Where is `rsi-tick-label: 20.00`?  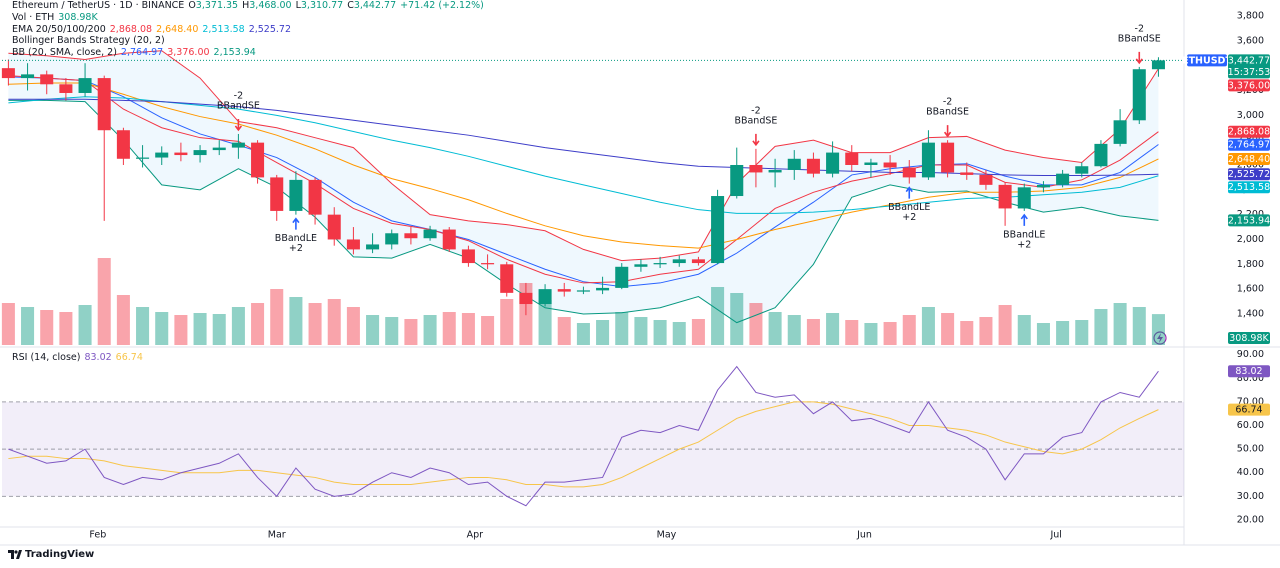
rsi-tick-label: 20.00 is located at coordinates (1250, 519).